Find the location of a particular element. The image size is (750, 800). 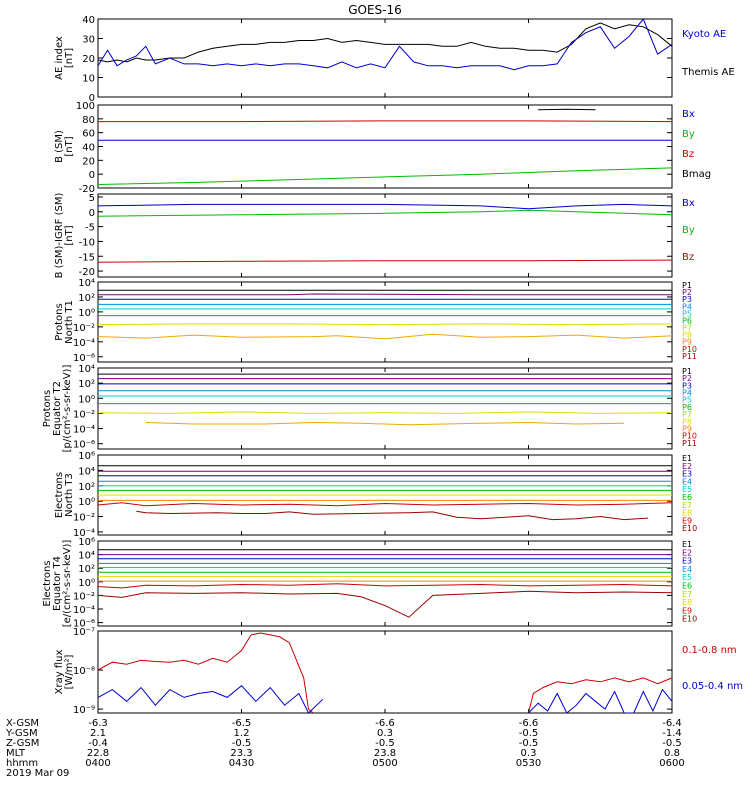

legend-entry: E1 is located at coordinates (687, 458).